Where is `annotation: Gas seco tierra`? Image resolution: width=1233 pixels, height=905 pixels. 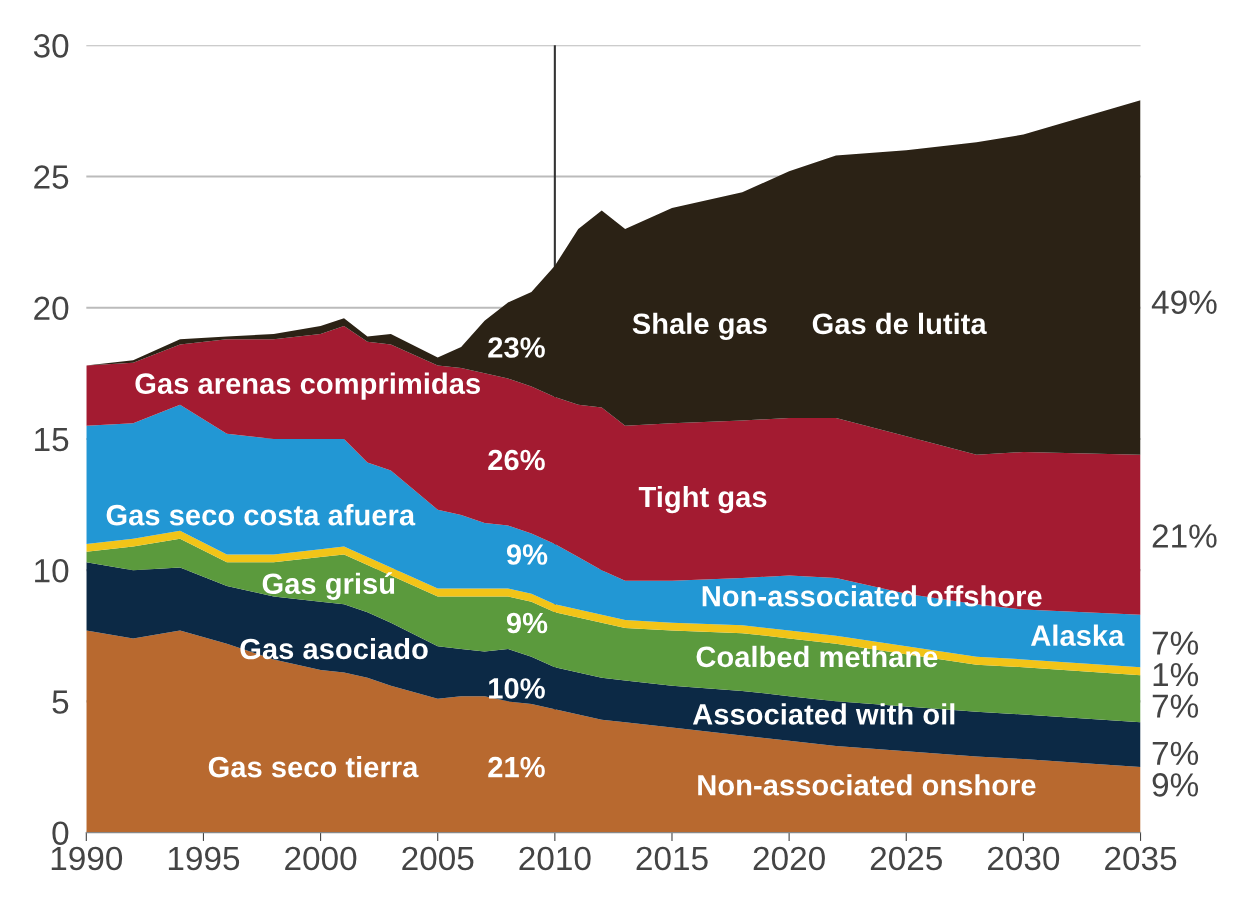
annotation: Gas seco tierra is located at coordinates (313, 767).